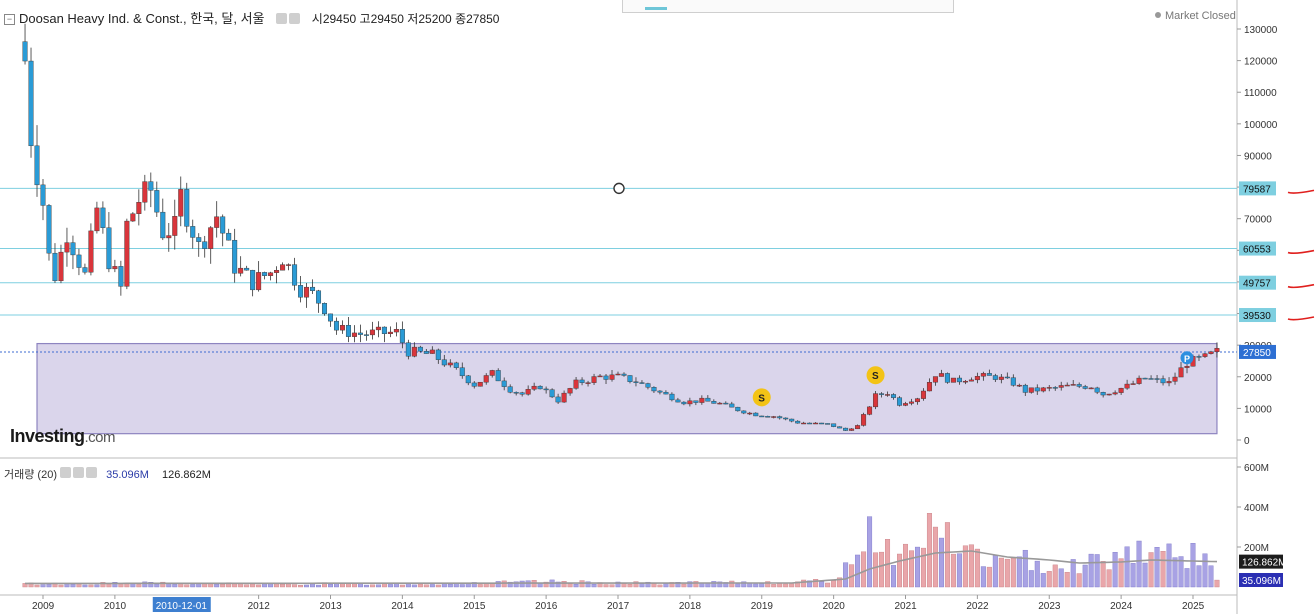  What do you see at coordinates (317, 19) in the screenshot?
I see `open-label: 시` at bounding box center [317, 19].